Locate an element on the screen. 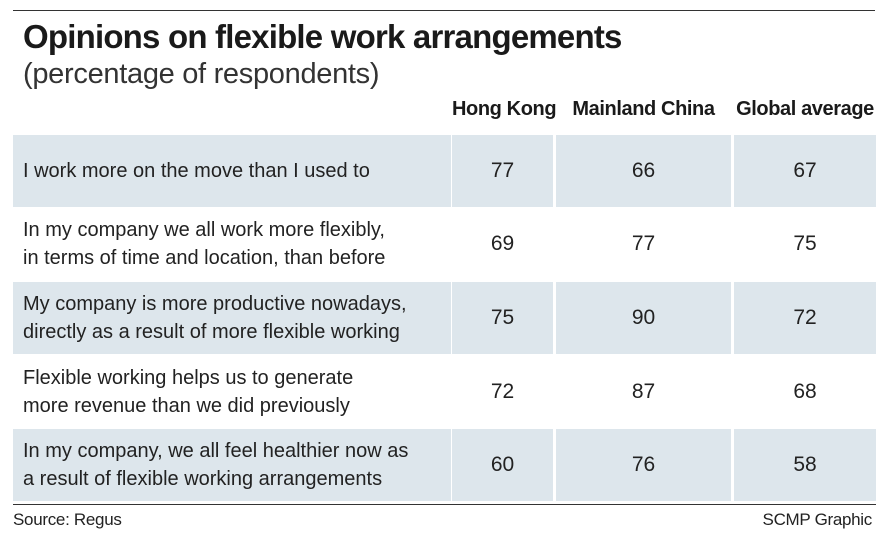 The width and height of the screenshot is (889, 544). row-label: I work more on the move than I used to is located at coordinates (232, 171).